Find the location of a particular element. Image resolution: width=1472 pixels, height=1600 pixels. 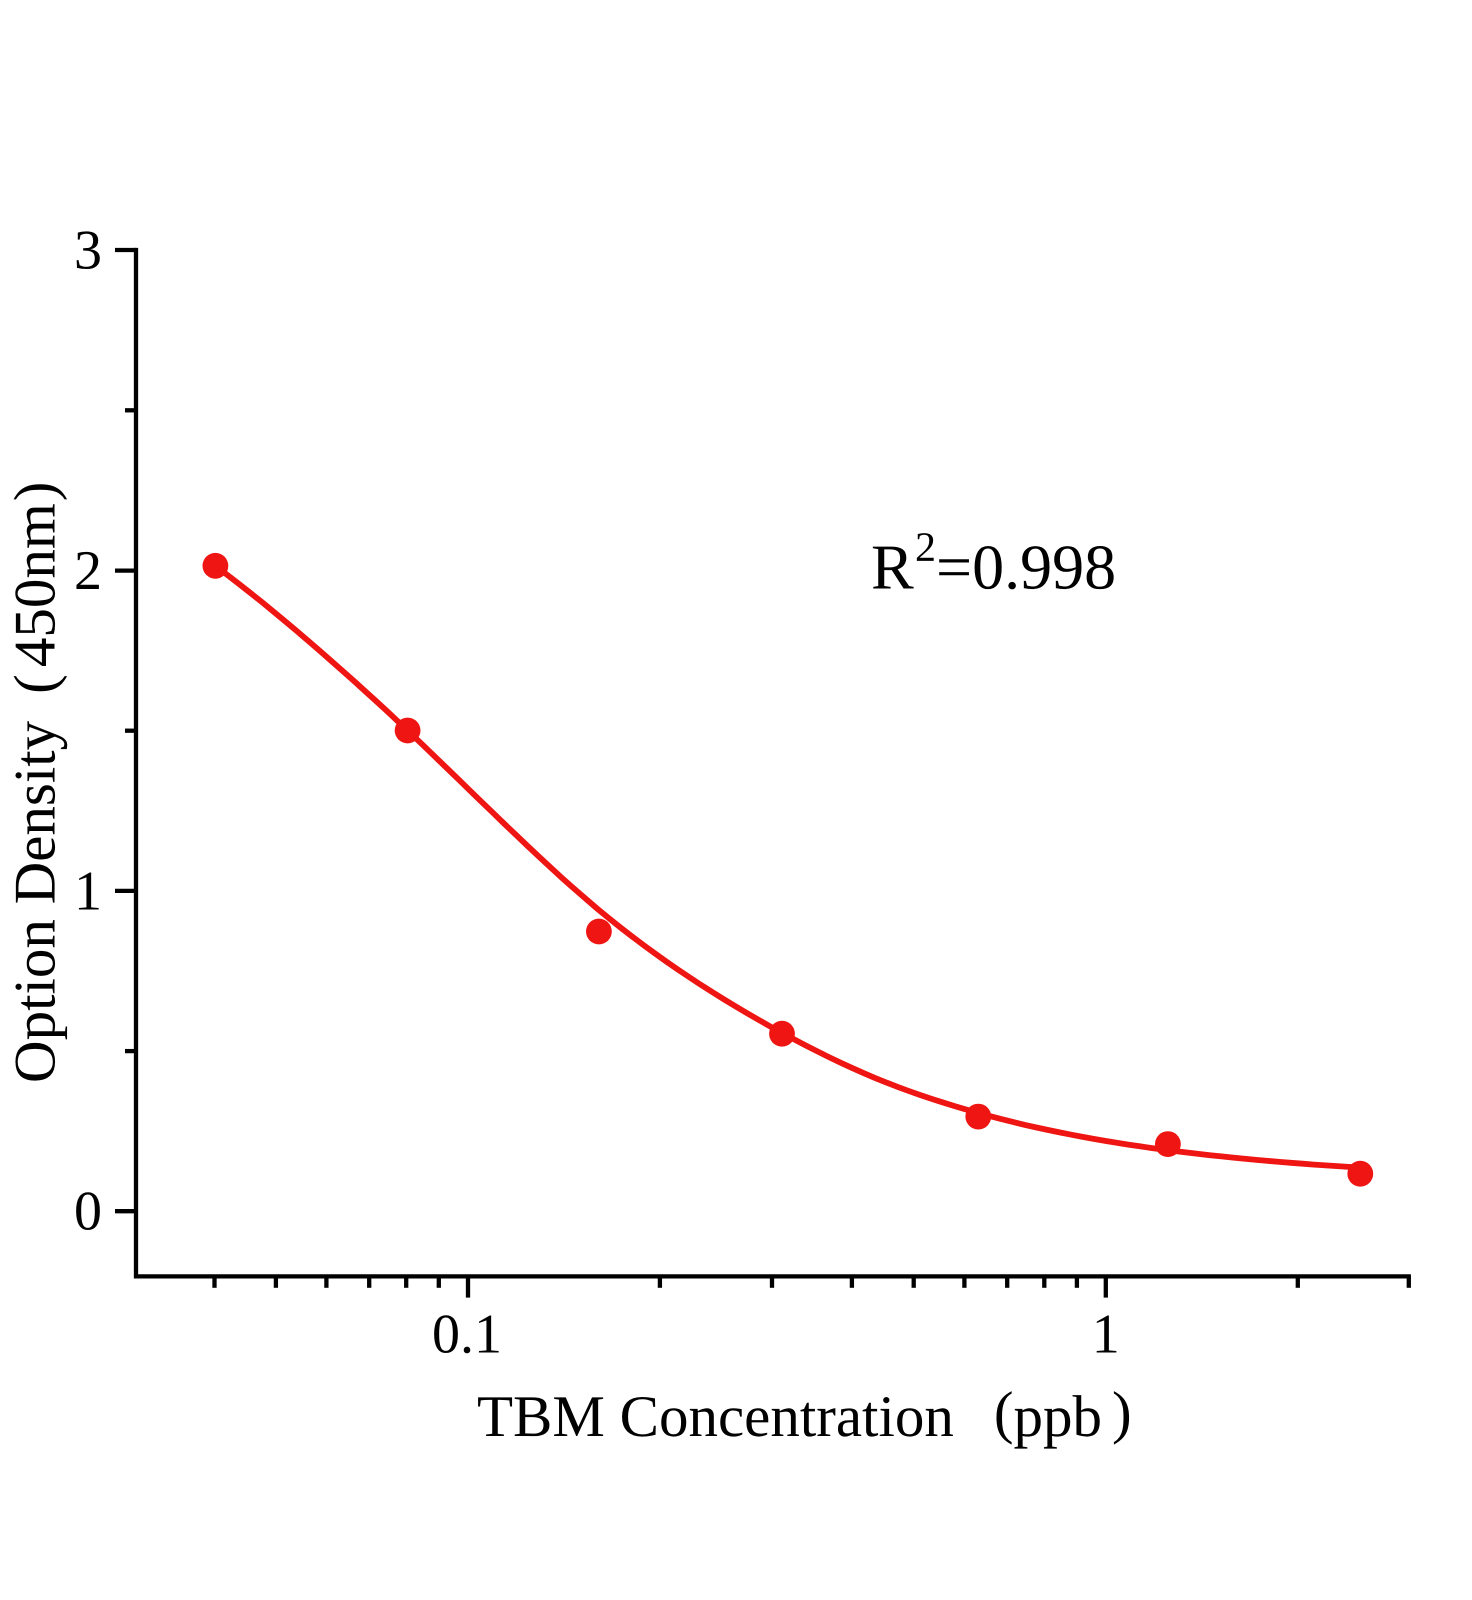

svg-text: =0.998 is located at coordinates (1026, 567).